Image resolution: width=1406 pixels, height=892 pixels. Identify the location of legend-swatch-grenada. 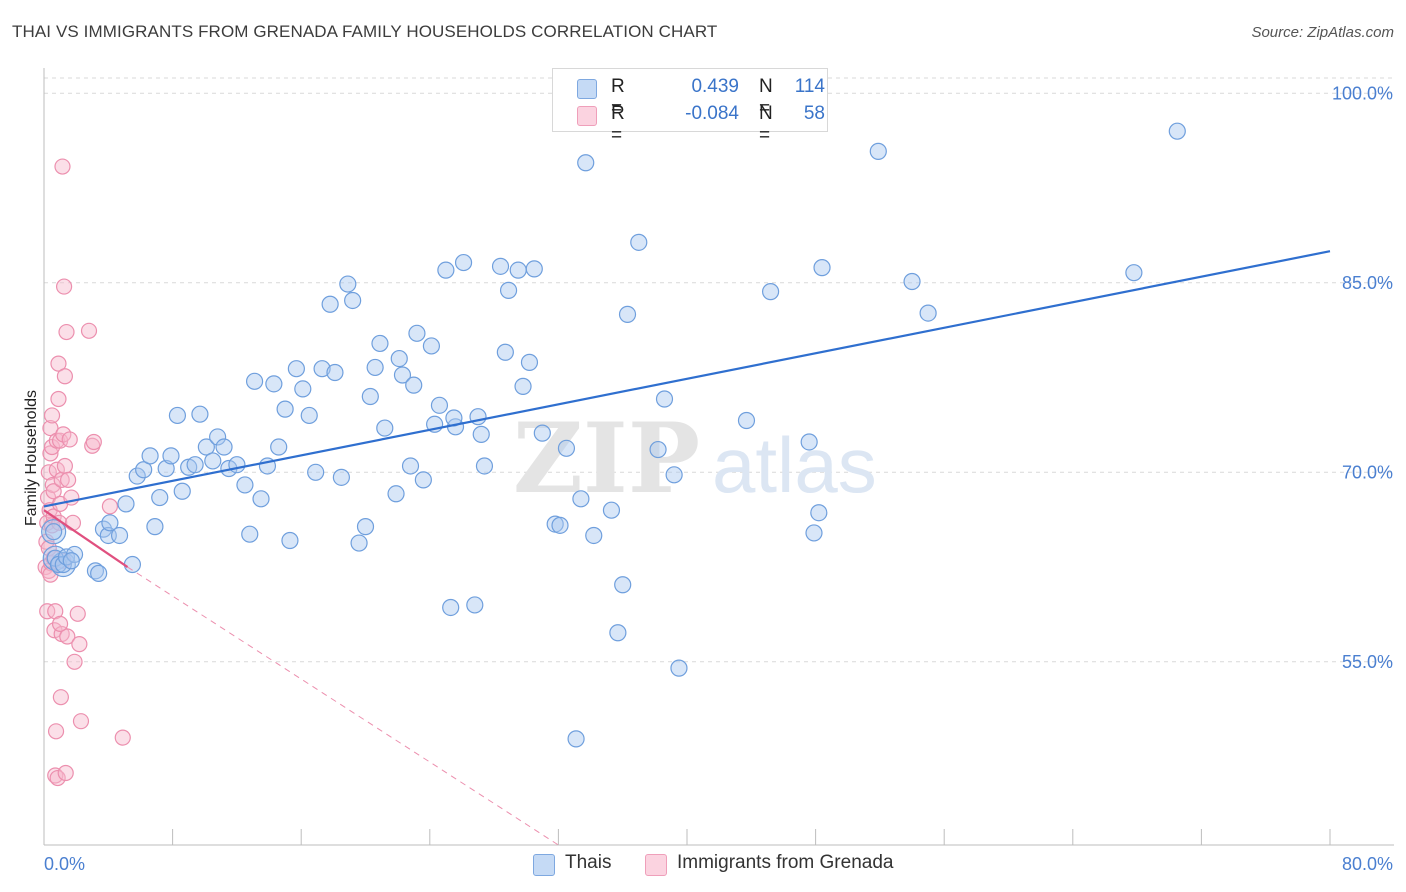
(587, 116).